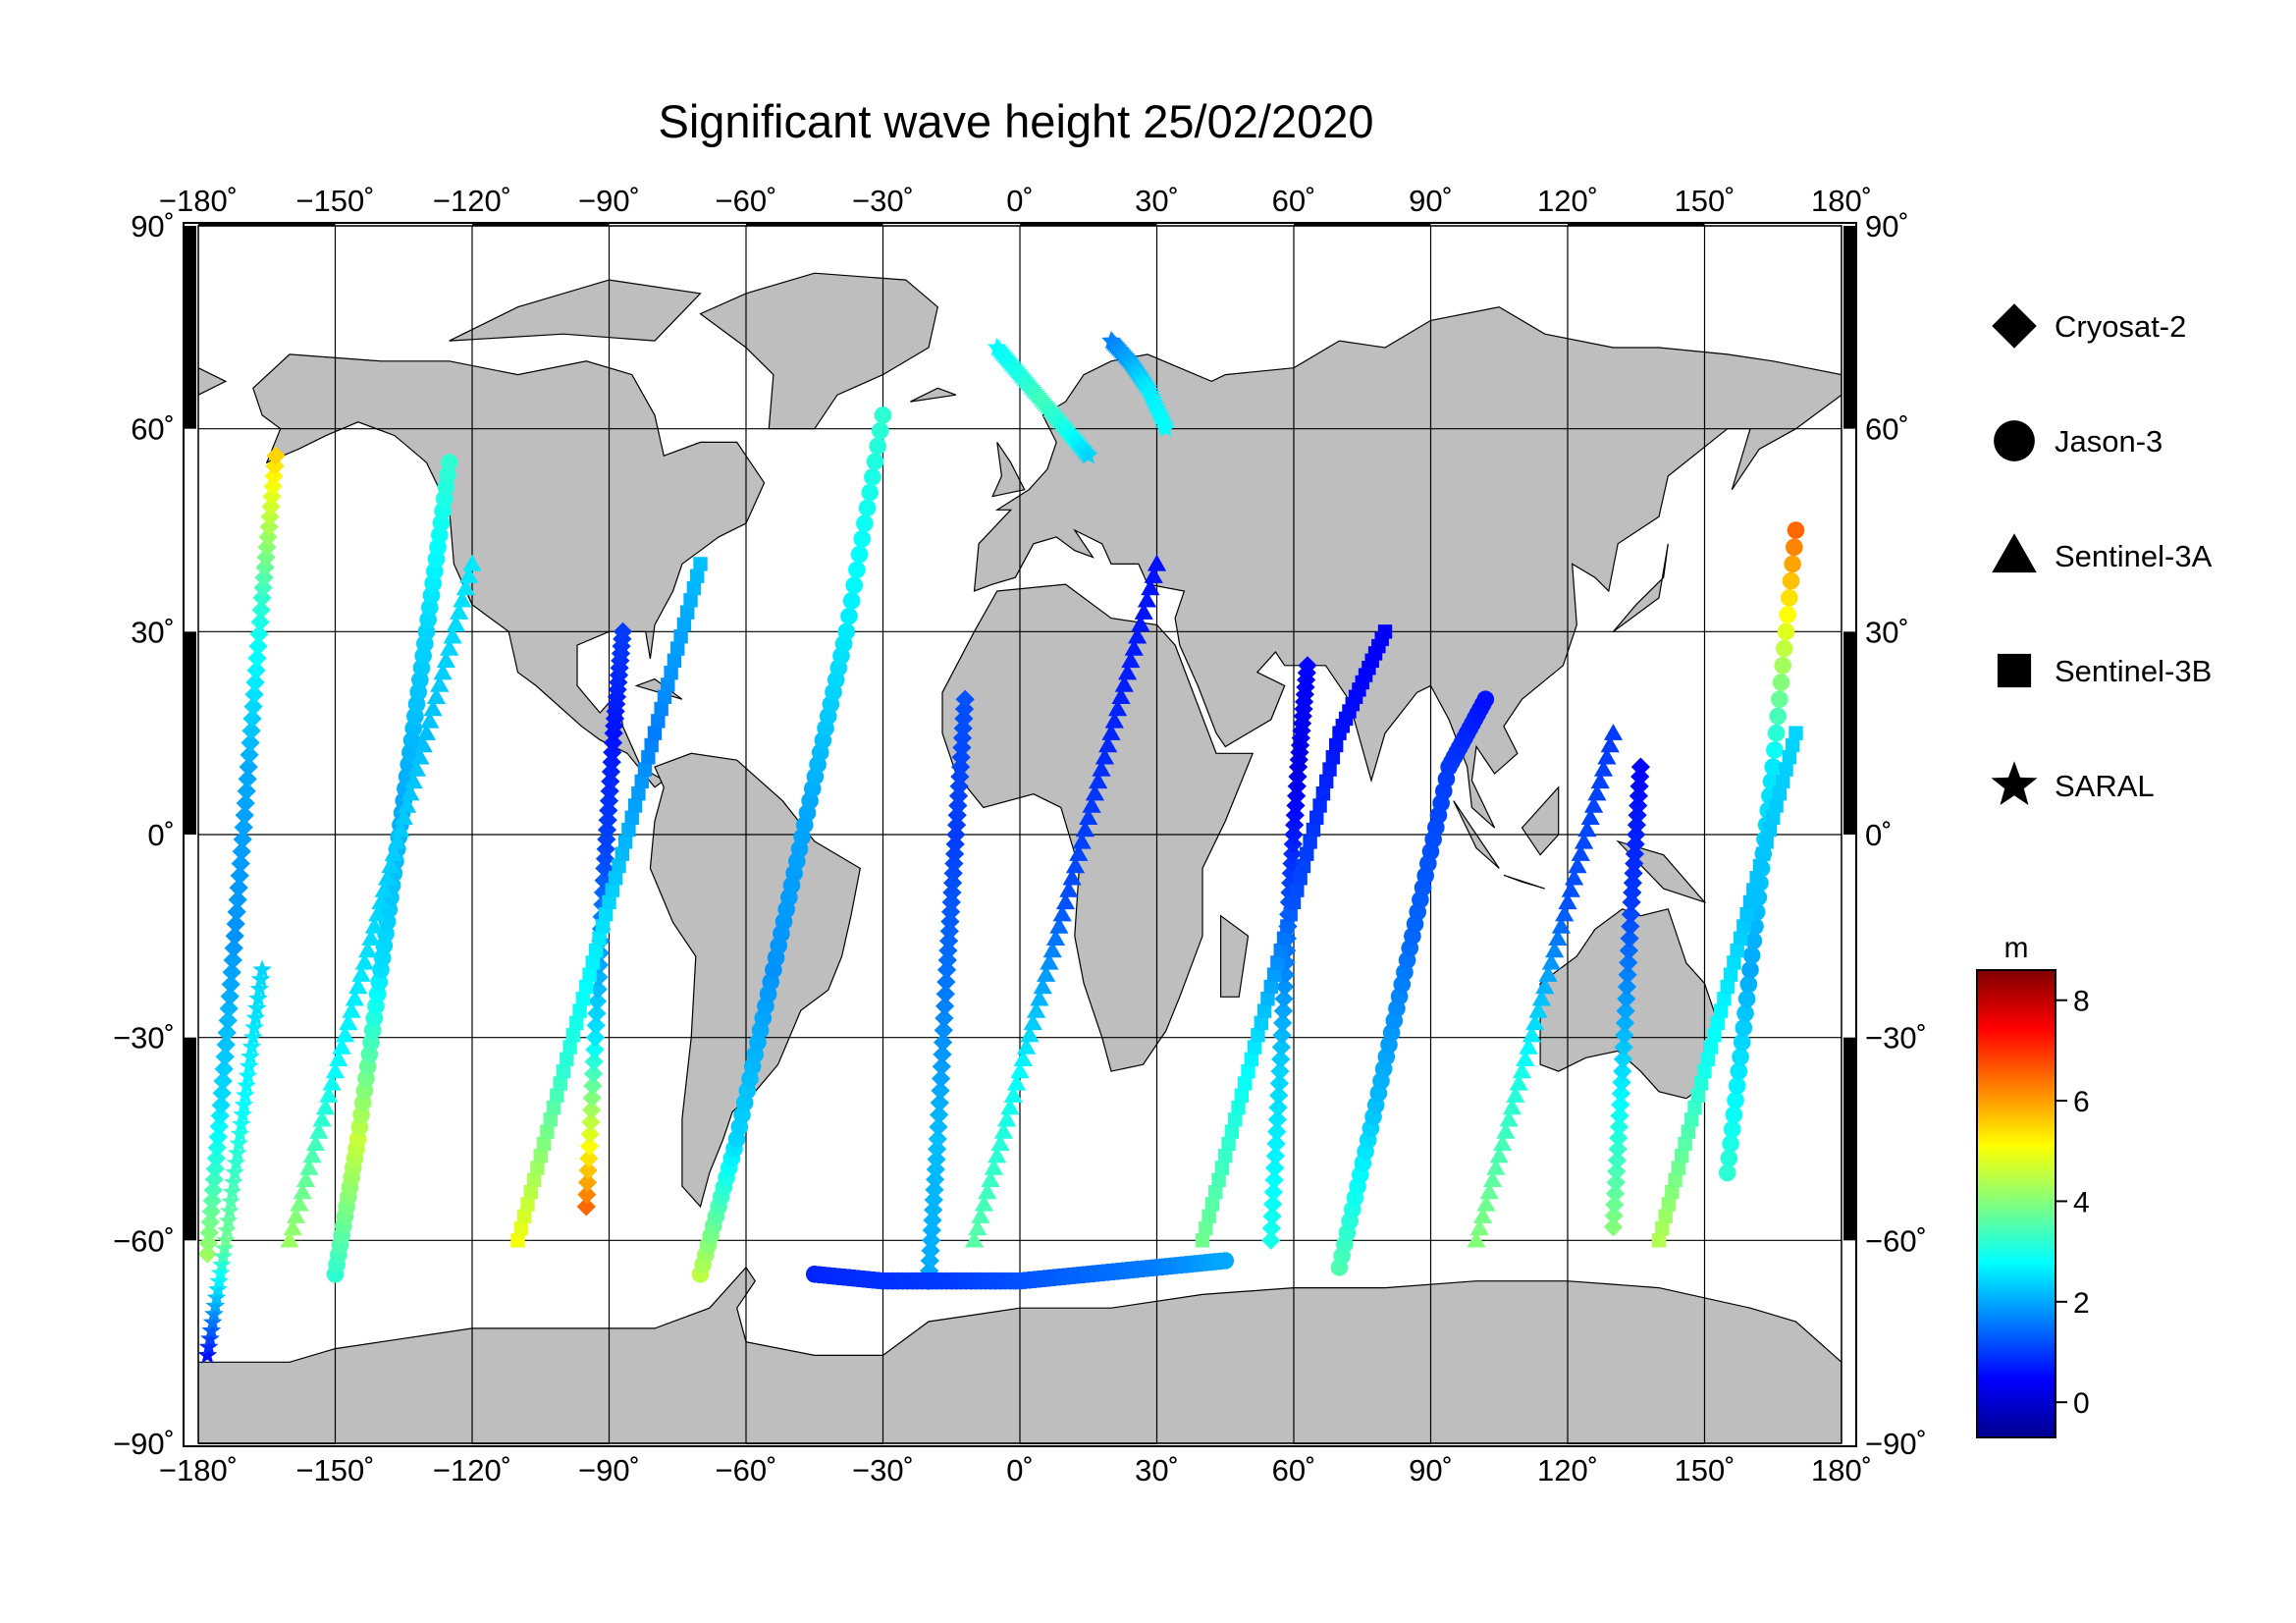  What do you see at coordinates (609, 201) in the screenshot?
I see `lon-tick-label-top: −90˚` at bounding box center [609, 201].